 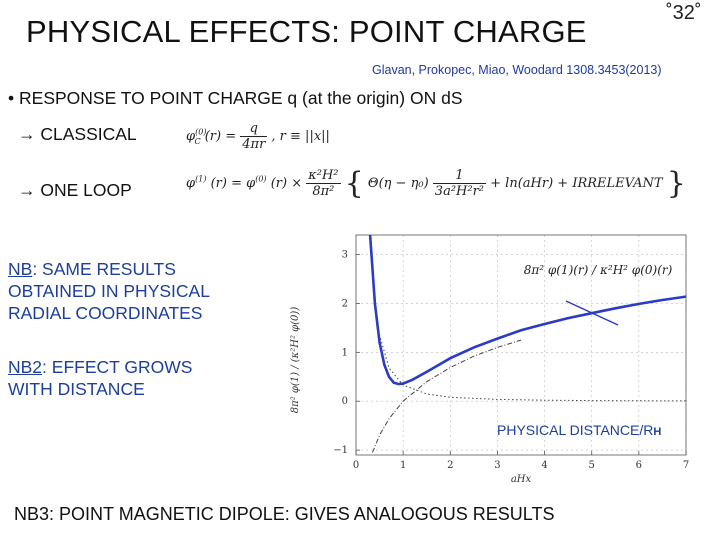 What do you see at coordinates (684, 13) in the screenshot?
I see `slide-number: ˚32˚` at bounding box center [684, 13].